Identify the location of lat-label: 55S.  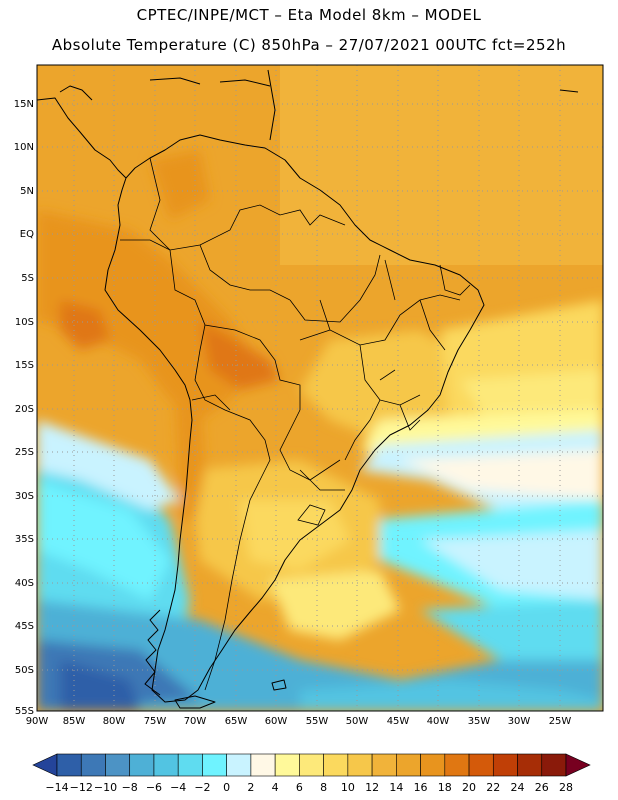
(24, 711).